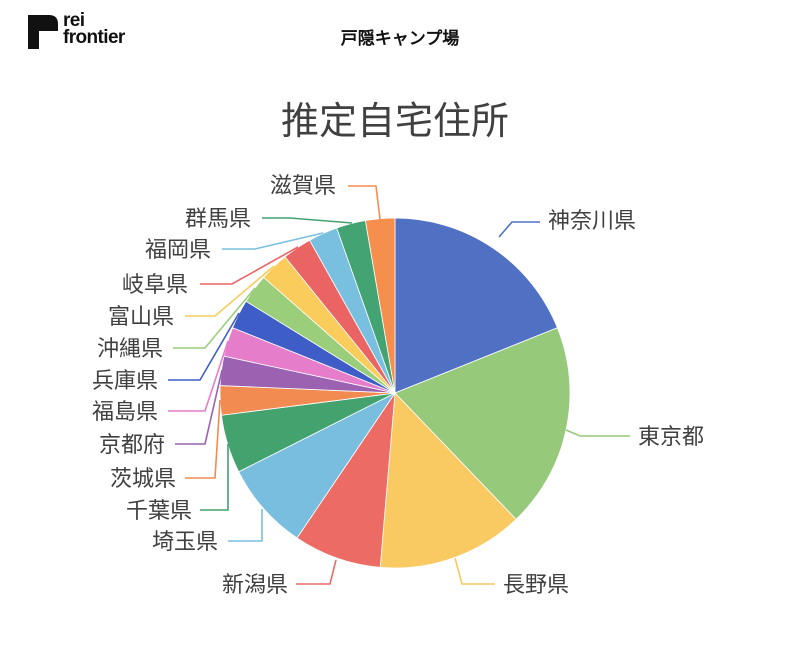  Describe the element at coordinates (125, 412) in the screenshot. I see `slice-label-8: 福島県` at that location.